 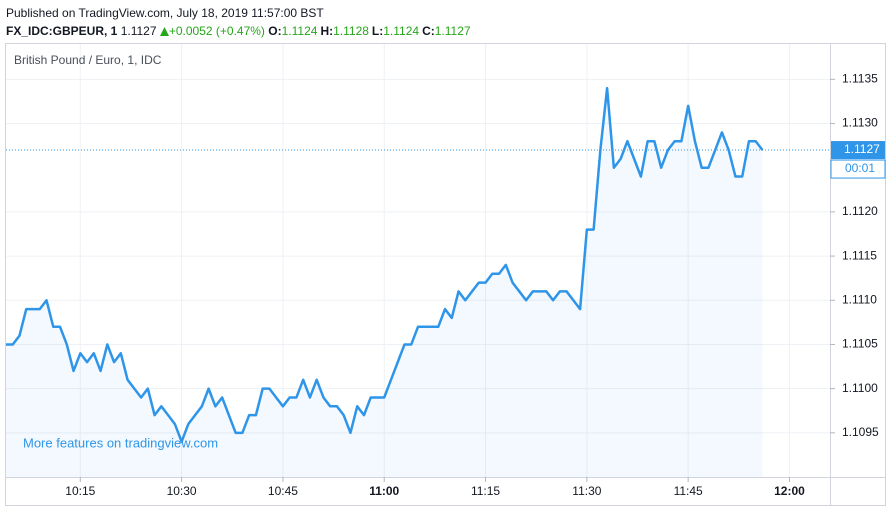 What do you see at coordinates (862, 149) in the screenshot?
I see `last-price-label: 1.1127` at bounding box center [862, 149].